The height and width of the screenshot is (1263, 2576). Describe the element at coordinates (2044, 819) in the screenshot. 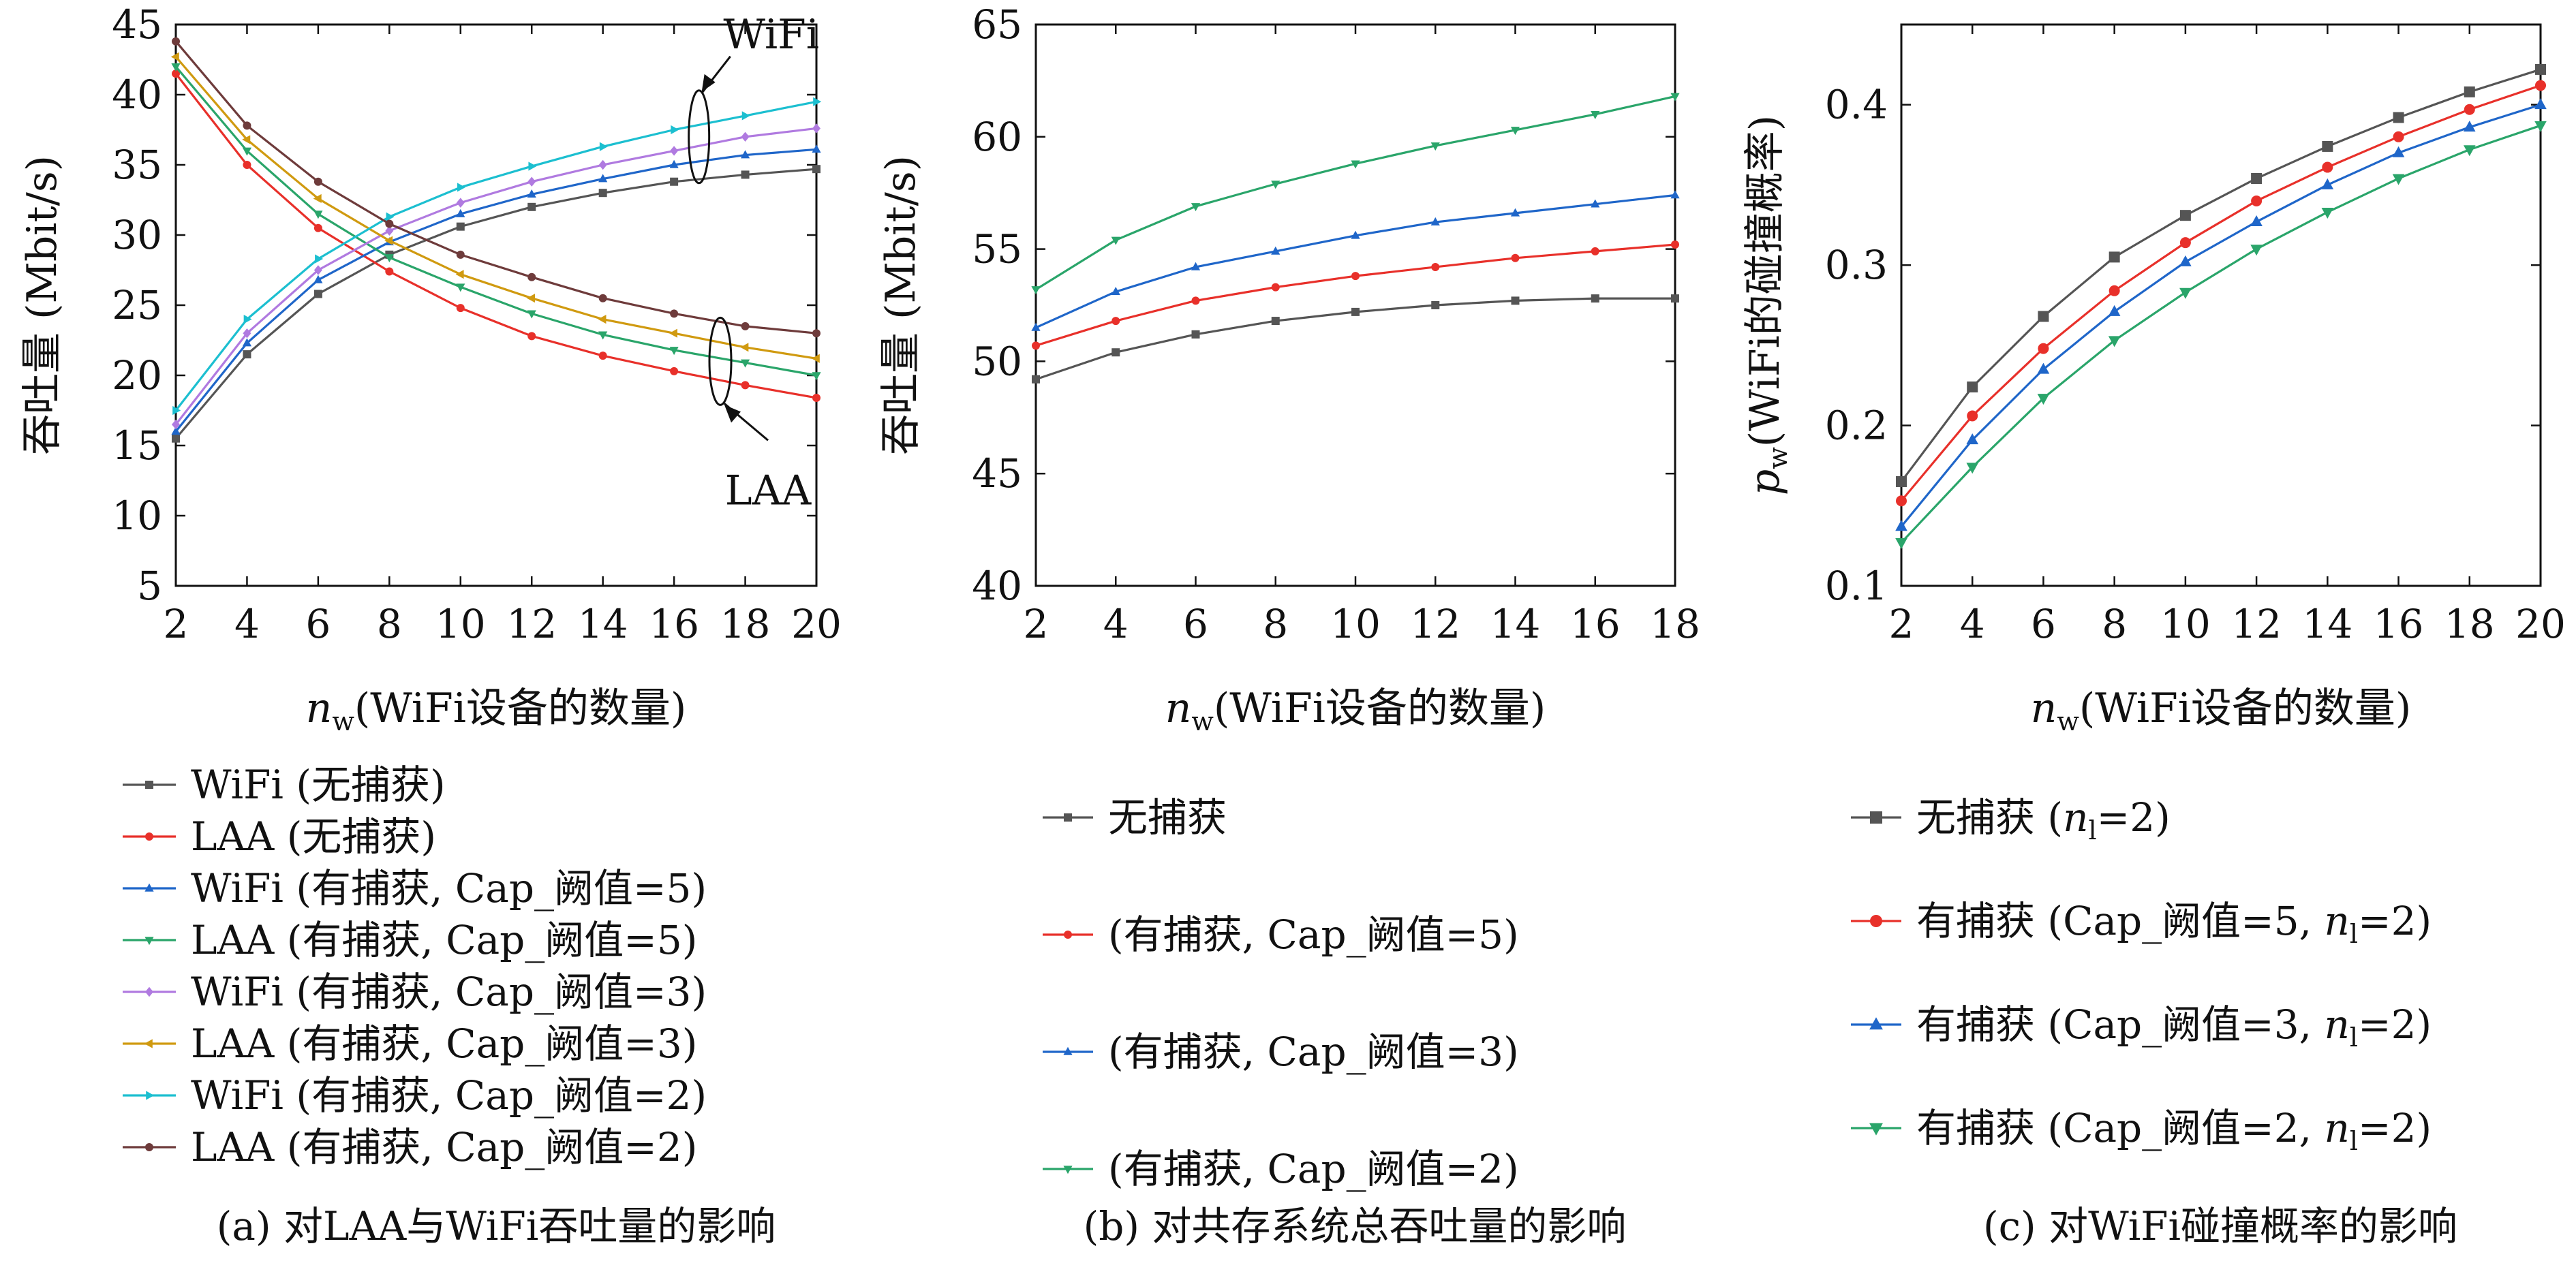

I see `legend-label: 无捕获 (nl=2)` at that location.